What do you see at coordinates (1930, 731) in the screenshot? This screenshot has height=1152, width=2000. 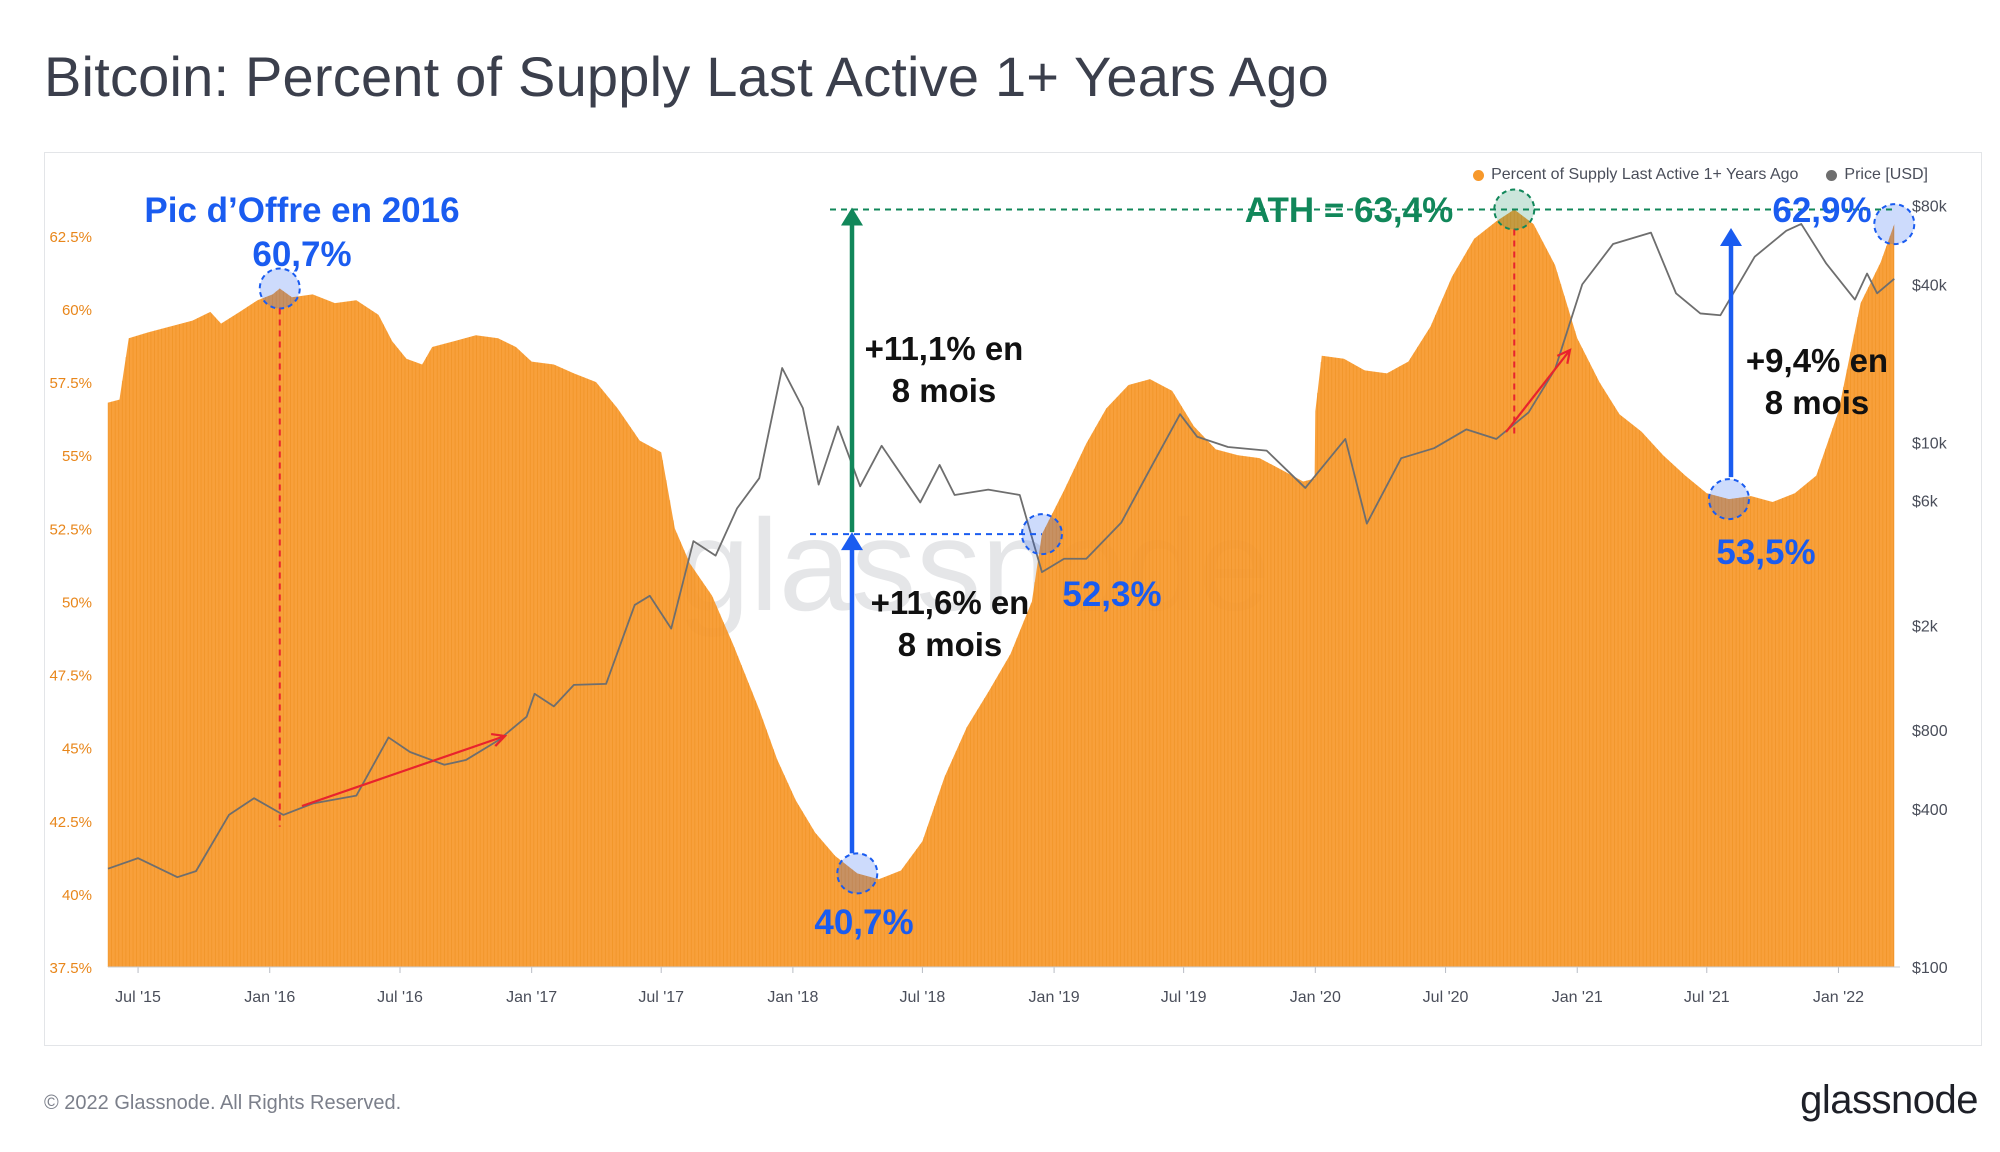 I see `y-right-tick-label: $800` at bounding box center [1930, 731].